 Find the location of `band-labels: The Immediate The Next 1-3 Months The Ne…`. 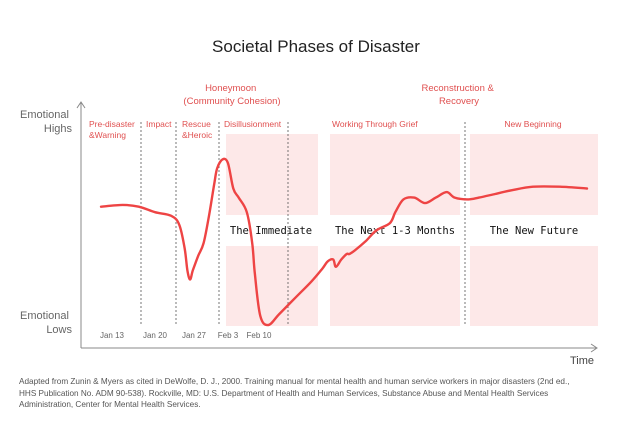

band-labels: The Immediate The Next 1-3 Months The Ne… is located at coordinates (404, 231).